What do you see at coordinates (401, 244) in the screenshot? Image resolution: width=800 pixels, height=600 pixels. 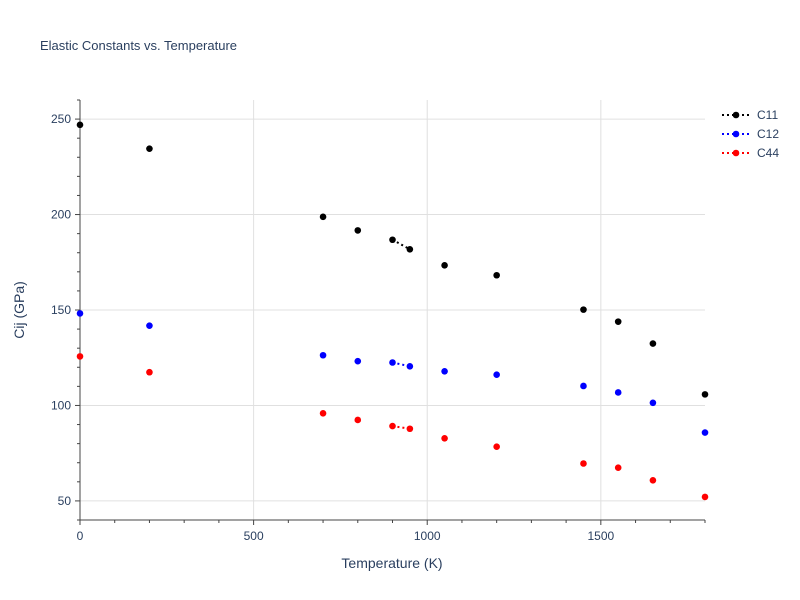 I see `series-line-c11` at bounding box center [401, 244].